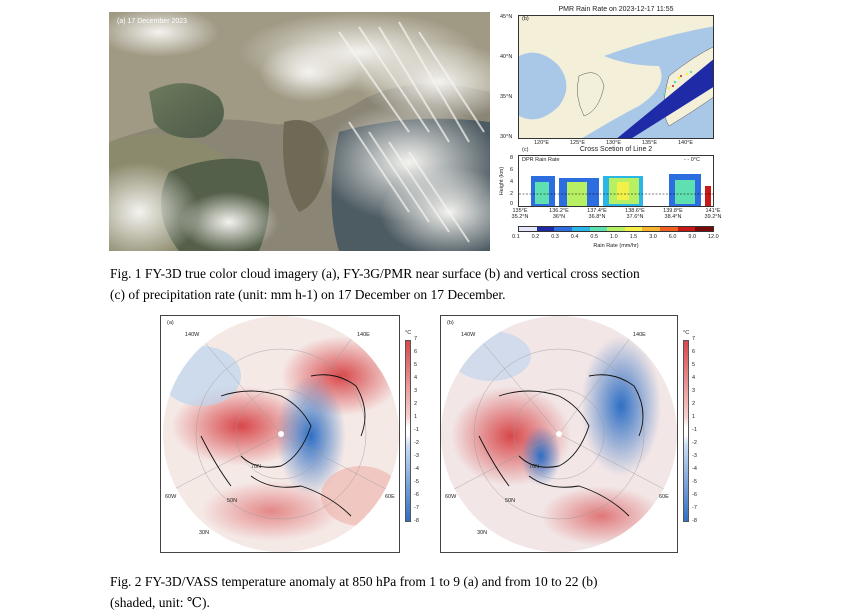 The width and height of the screenshot is (856, 613). Describe the element at coordinates (692, 237) in the screenshot. I see `colorbar-tick: 9.0` at that location.